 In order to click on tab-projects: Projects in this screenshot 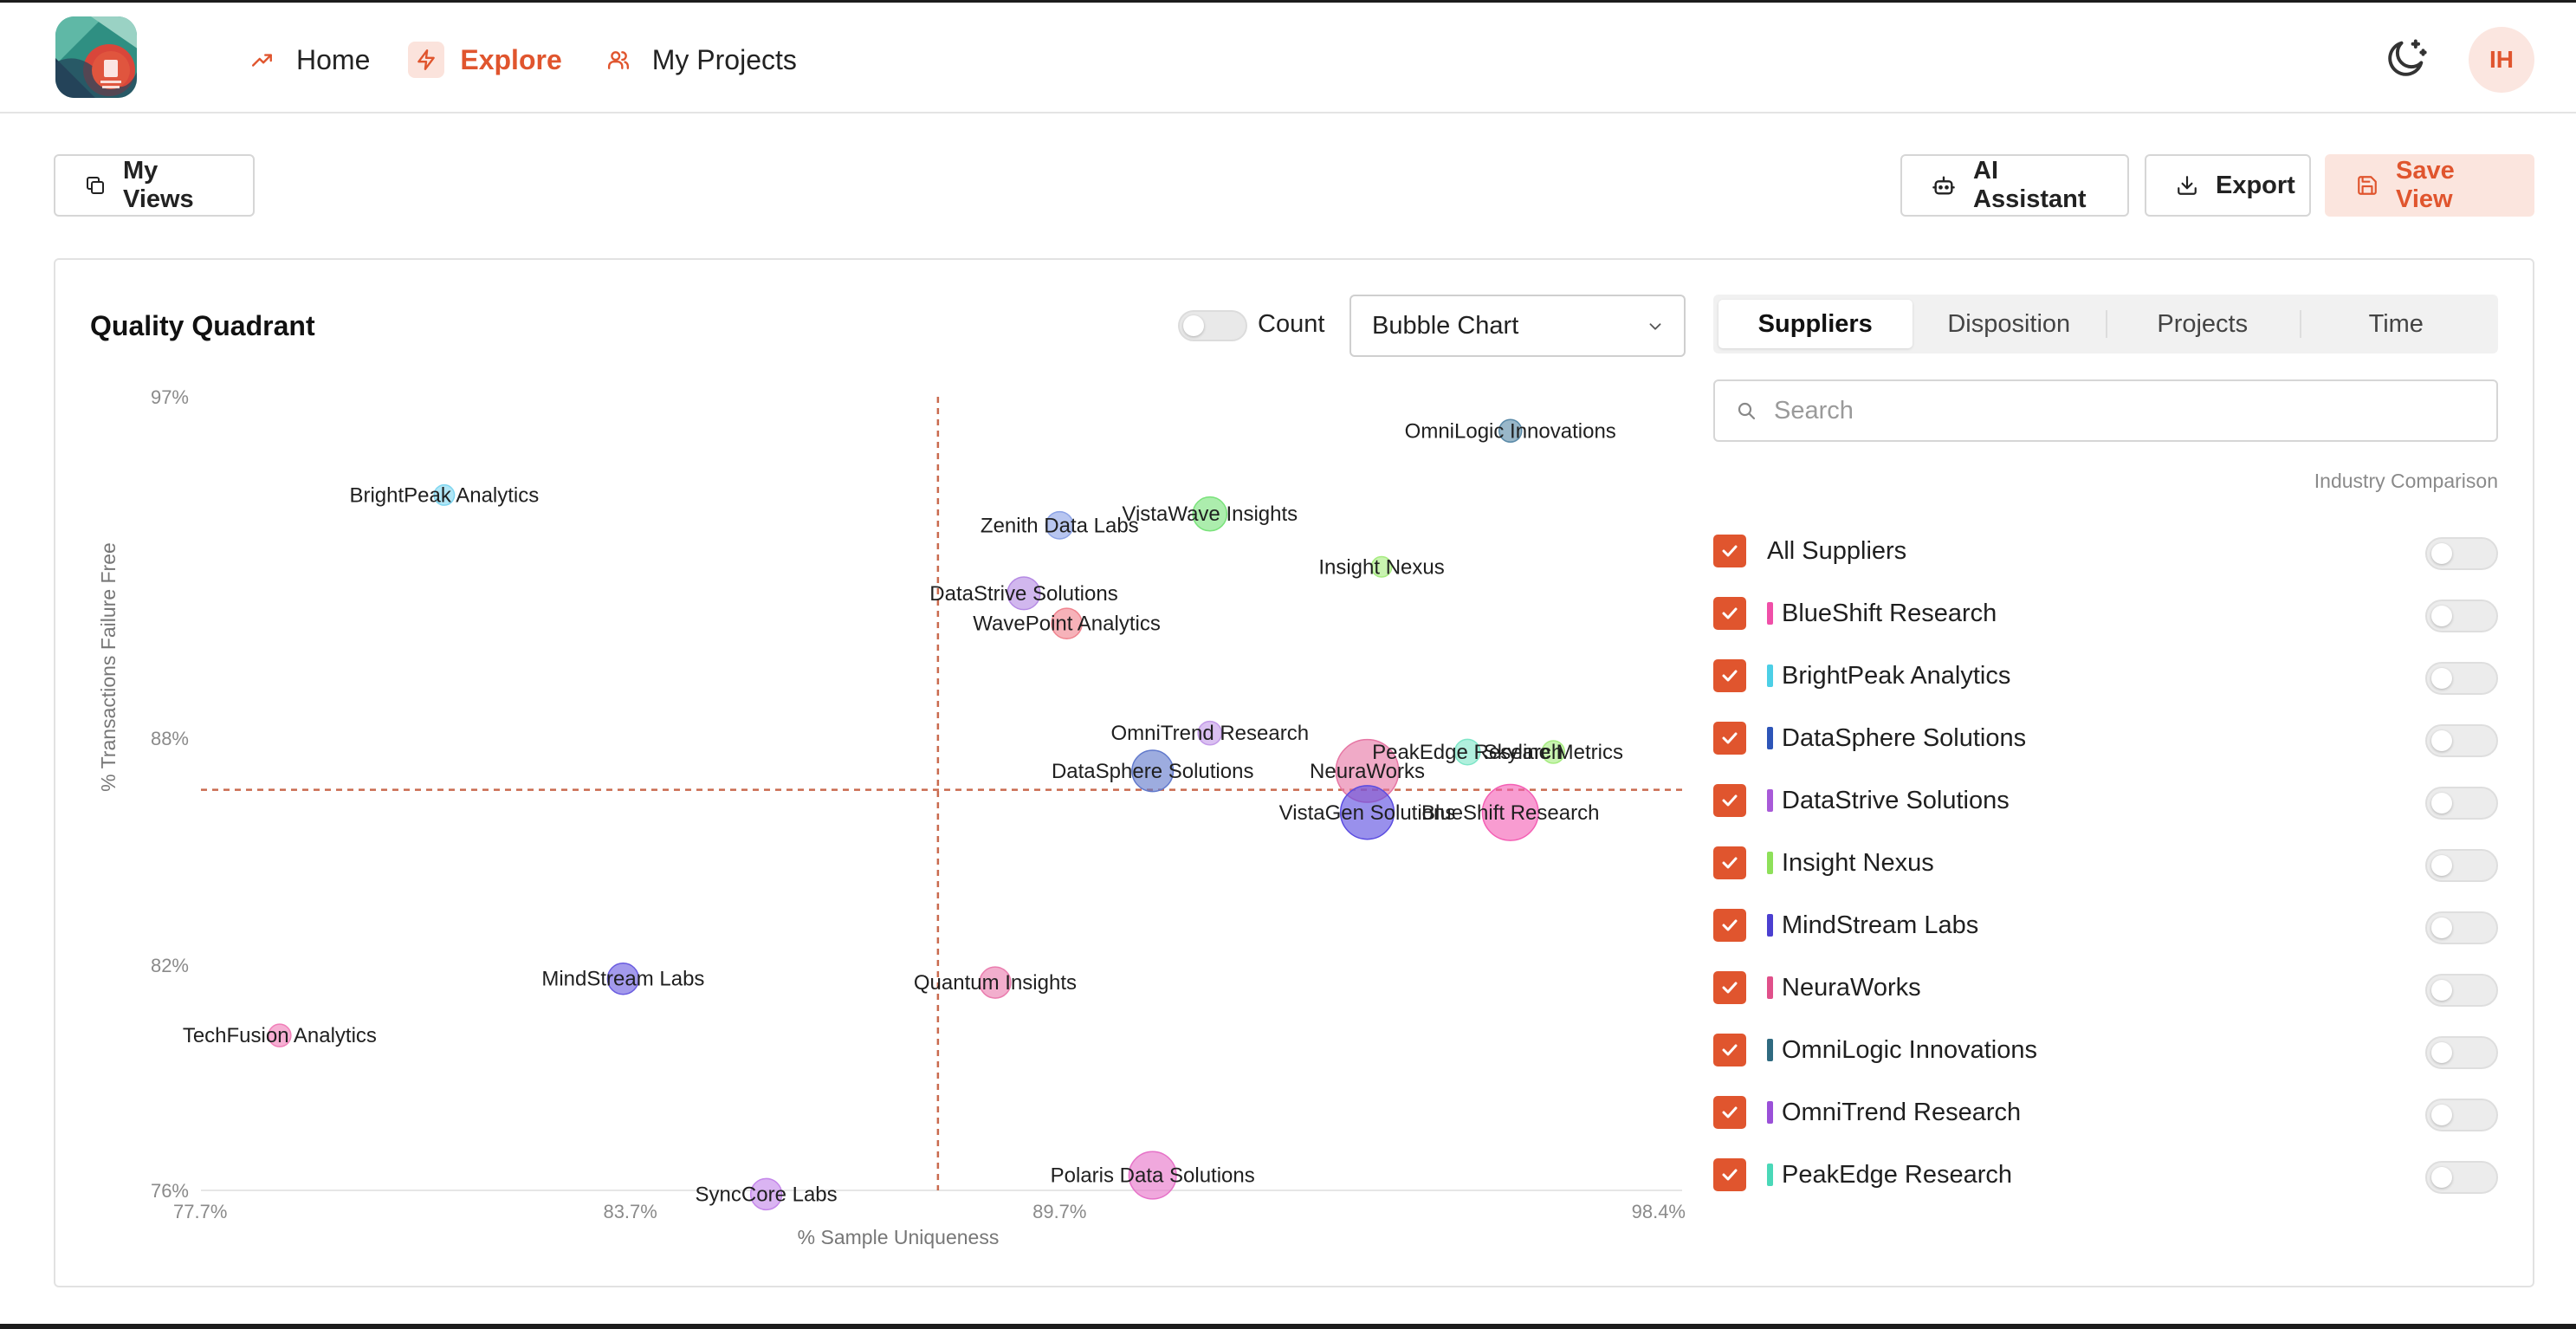, I will do `click(2203, 324)`.